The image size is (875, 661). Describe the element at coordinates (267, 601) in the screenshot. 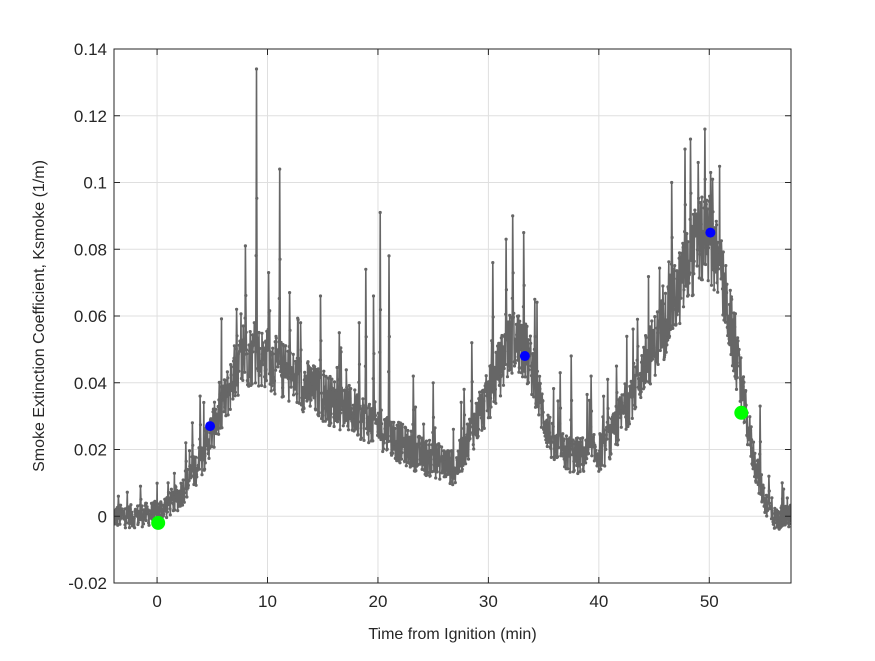

I see `x-tick-label: 10` at that location.